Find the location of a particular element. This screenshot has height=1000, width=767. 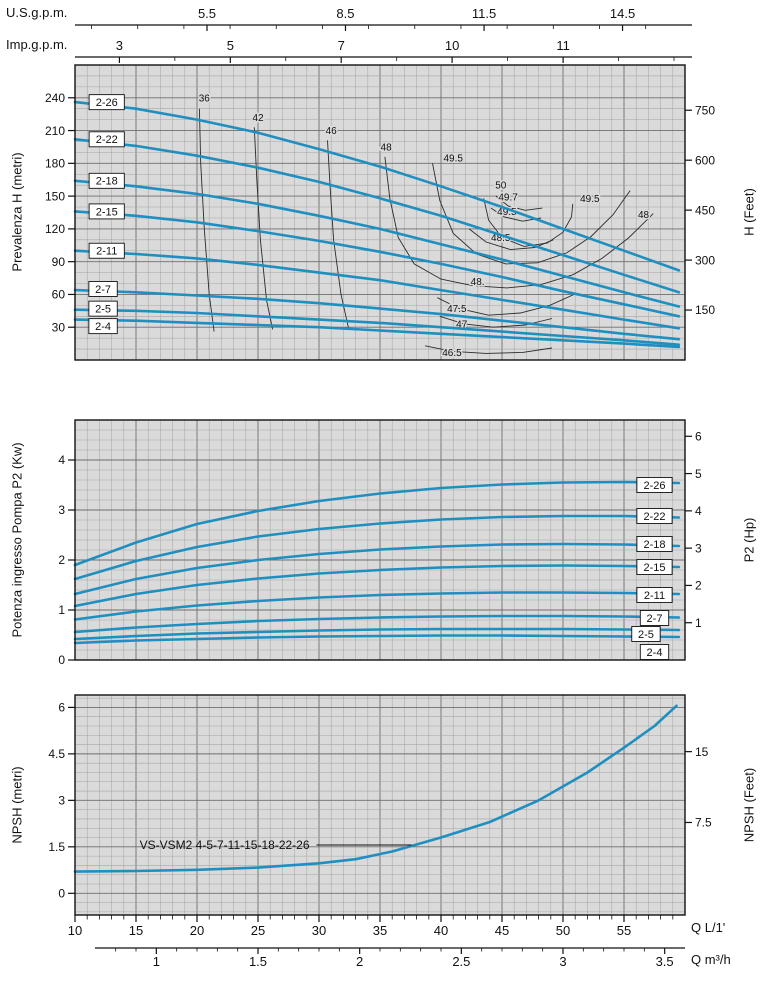

right-tick-label: 2 is located at coordinates (698, 586).